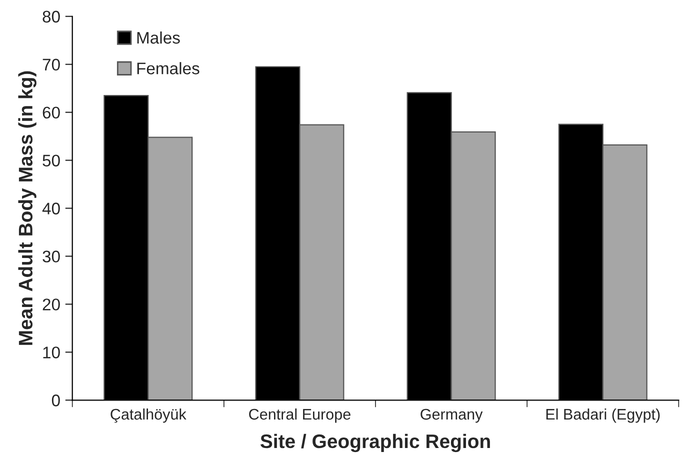  Describe the element at coordinates (299, 415) in the screenshot. I see `x-tick-label: Central Europe` at that location.